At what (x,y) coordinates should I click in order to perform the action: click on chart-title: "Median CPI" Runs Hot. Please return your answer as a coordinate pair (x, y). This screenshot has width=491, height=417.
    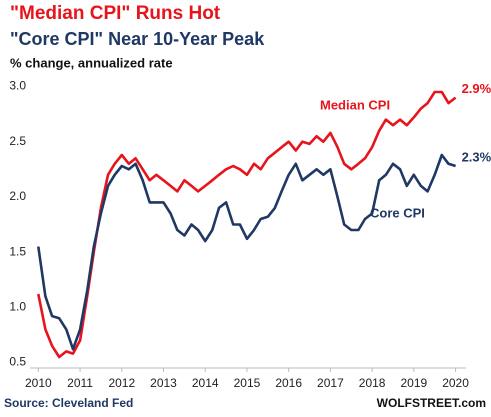
    Looking at the image, I should click on (115, 13).